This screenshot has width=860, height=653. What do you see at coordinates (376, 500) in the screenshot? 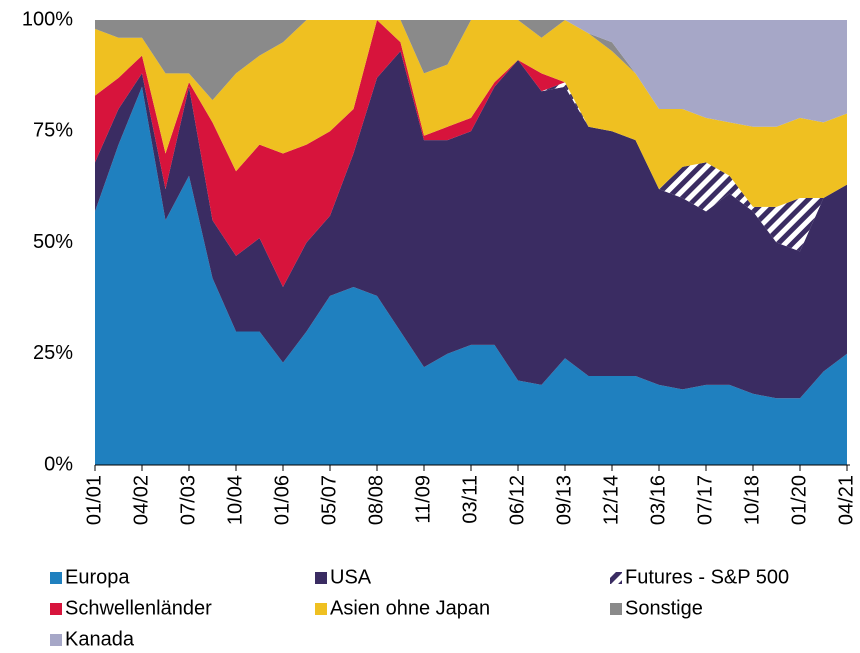
I see `x-tick-label: 08/08` at bounding box center [376, 500].